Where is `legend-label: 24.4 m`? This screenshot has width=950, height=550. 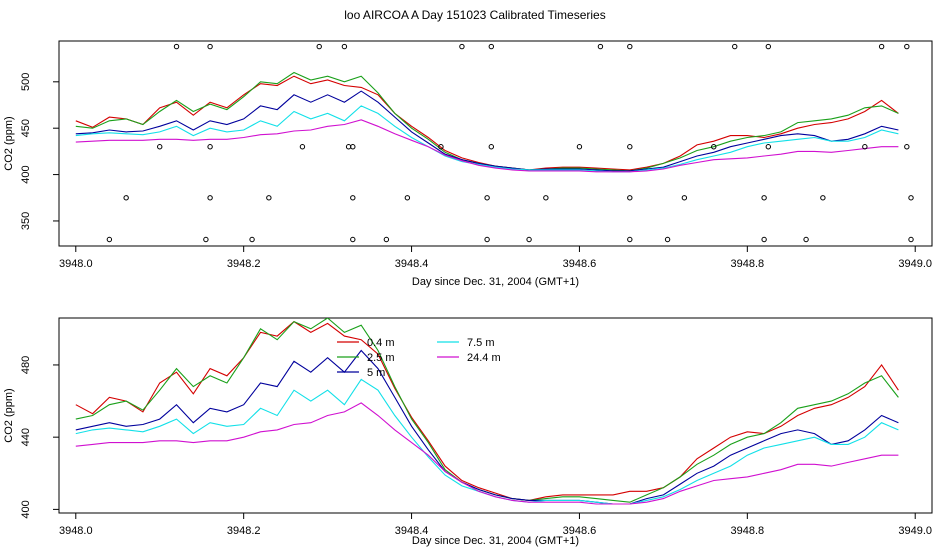 legend-label: 24.4 m is located at coordinates (484, 358).